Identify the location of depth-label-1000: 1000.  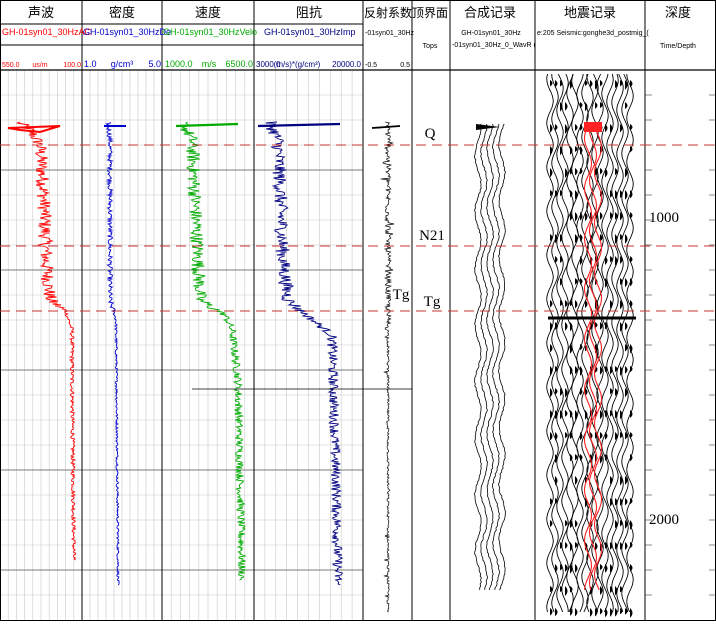
(664, 218).